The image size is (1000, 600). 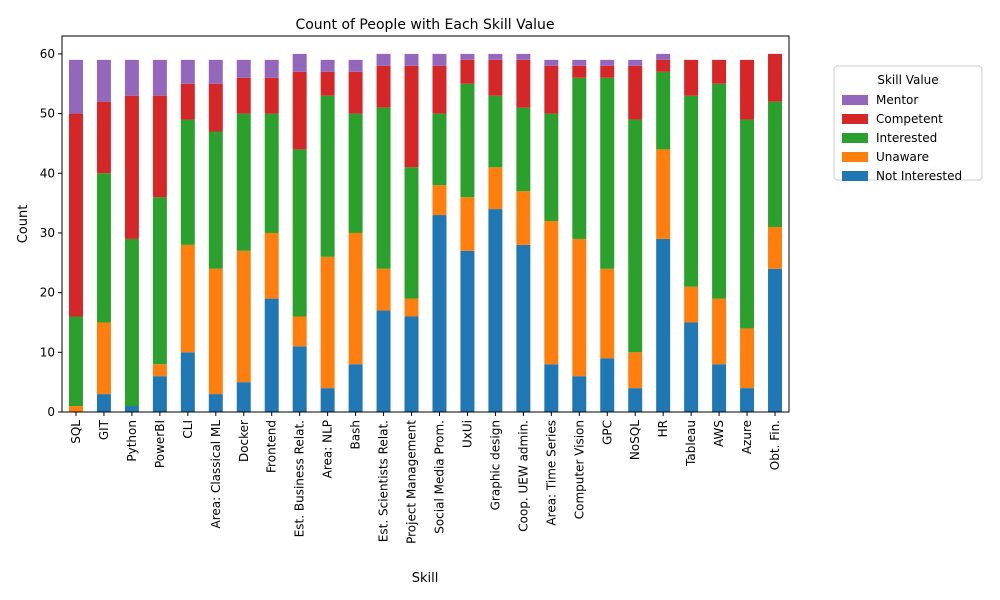 What do you see at coordinates (47, 293) in the screenshot?
I see `y-tick-label: 20` at bounding box center [47, 293].